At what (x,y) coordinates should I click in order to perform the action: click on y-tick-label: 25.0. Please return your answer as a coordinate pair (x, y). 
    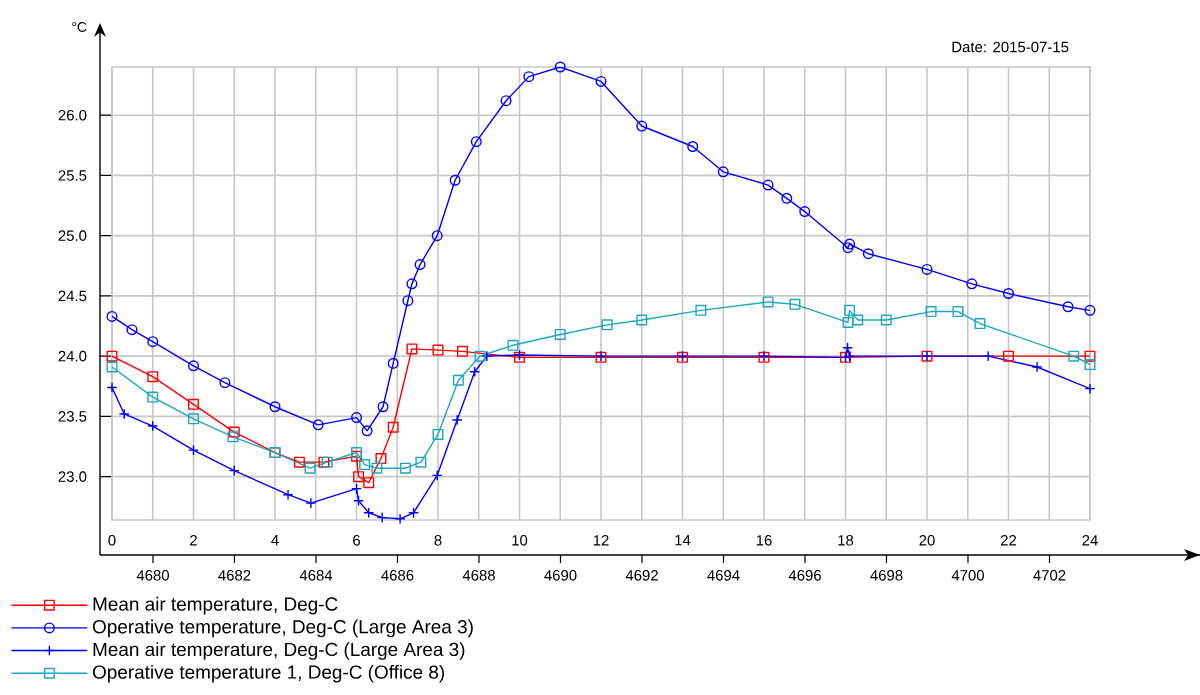
    Looking at the image, I should click on (72, 235).